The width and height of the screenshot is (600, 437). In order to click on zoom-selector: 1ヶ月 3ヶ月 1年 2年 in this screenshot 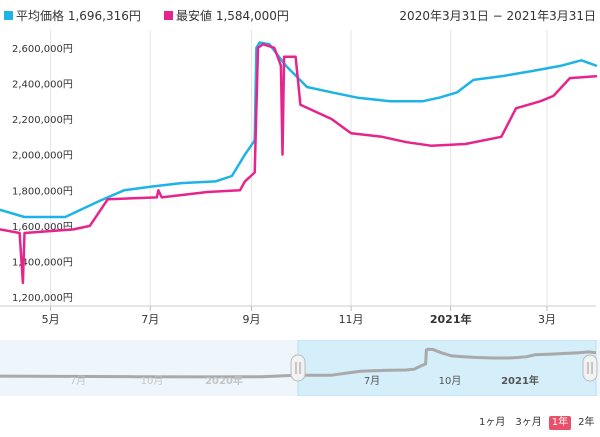, I will do `click(537, 423)`.